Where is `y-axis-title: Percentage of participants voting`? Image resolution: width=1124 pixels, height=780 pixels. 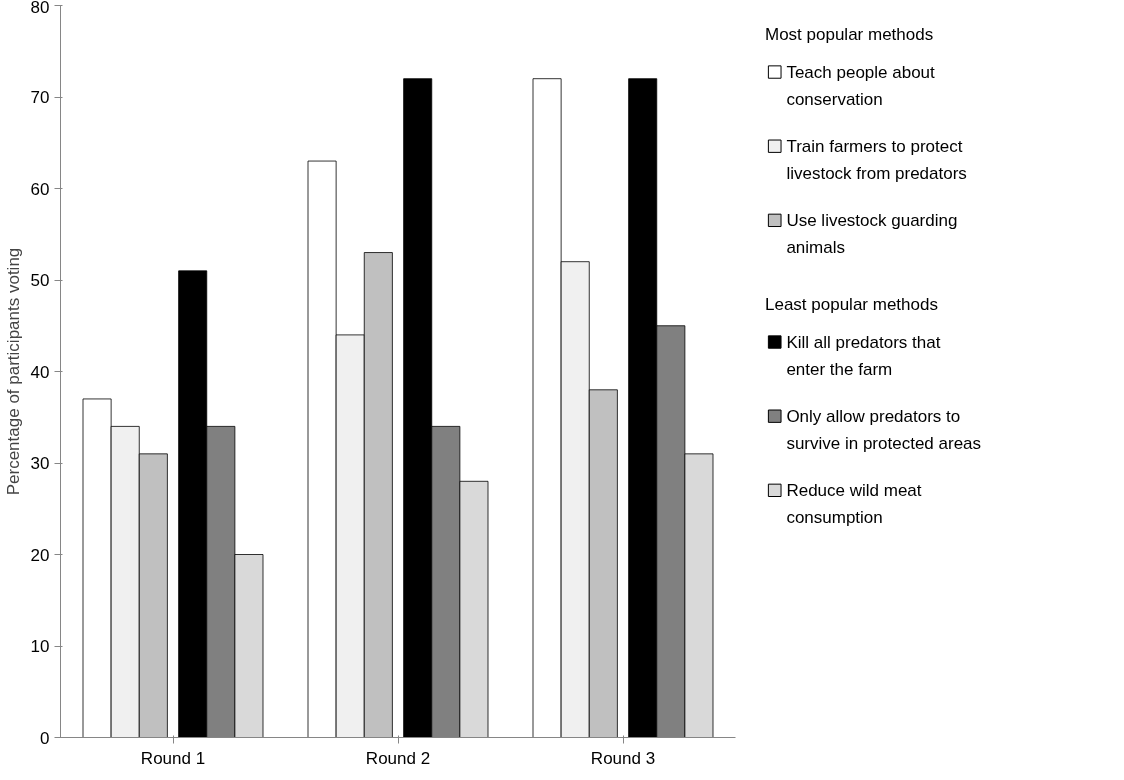 y-axis-title: Percentage of participants voting is located at coordinates (13, 371).